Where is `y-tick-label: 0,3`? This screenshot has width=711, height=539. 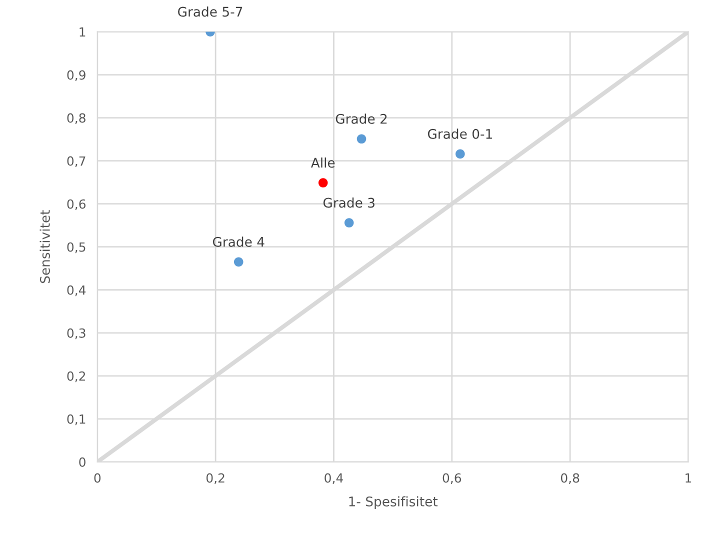
y-tick-label: 0,3 is located at coordinates (76, 334).